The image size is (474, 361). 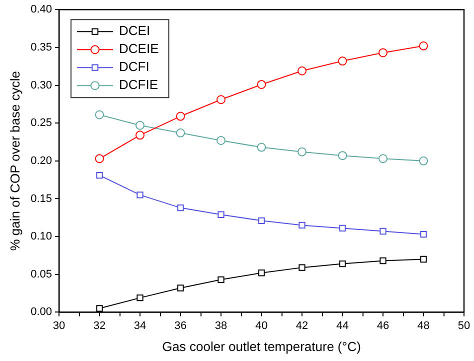 What do you see at coordinates (140, 326) in the screenshot?
I see `x-tick-label: 34` at bounding box center [140, 326].